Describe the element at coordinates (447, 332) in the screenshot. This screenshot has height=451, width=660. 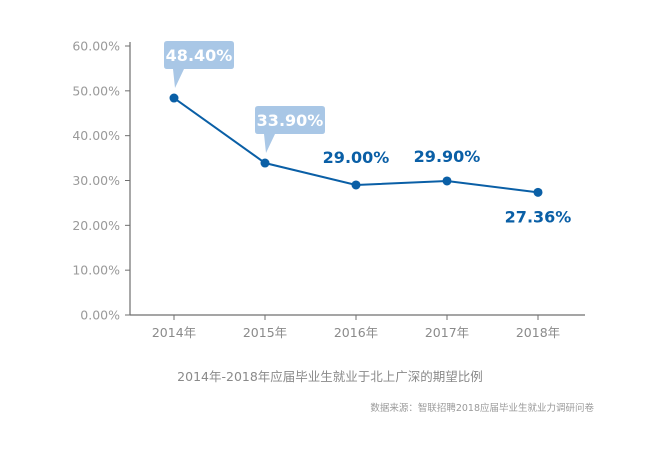
I see `x-tick-label: 2017年` at that location.